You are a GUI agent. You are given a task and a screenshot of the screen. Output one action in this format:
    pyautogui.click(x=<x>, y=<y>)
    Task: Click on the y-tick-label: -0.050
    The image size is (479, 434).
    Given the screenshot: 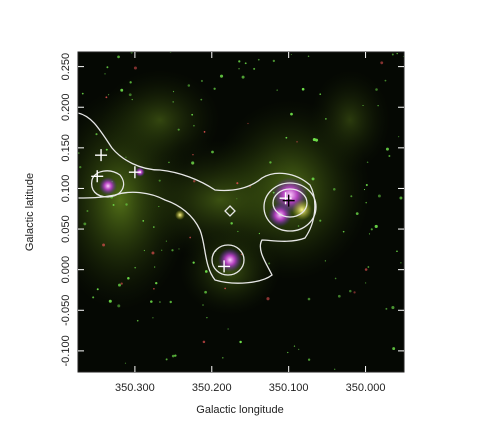 What is the action you would take?
    pyautogui.click(x=66, y=310)
    